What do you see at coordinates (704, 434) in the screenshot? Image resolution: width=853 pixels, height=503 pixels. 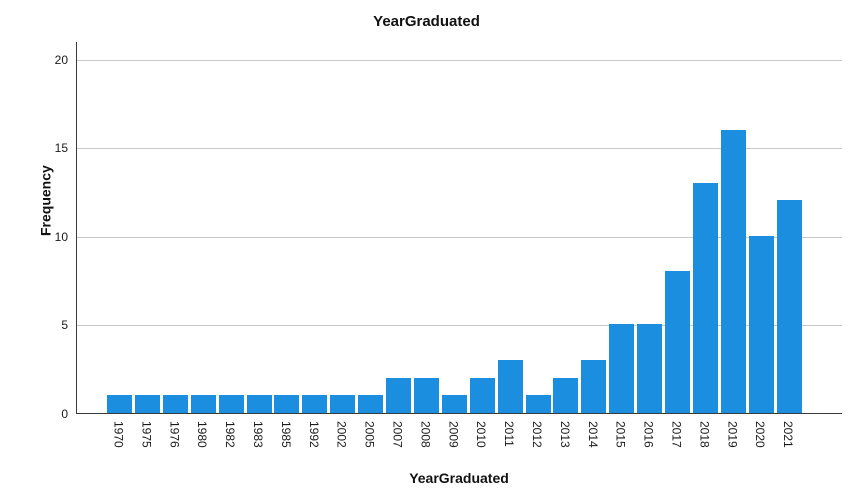 I see `x-tick-2018: 2018` at bounding box center [704, 434].